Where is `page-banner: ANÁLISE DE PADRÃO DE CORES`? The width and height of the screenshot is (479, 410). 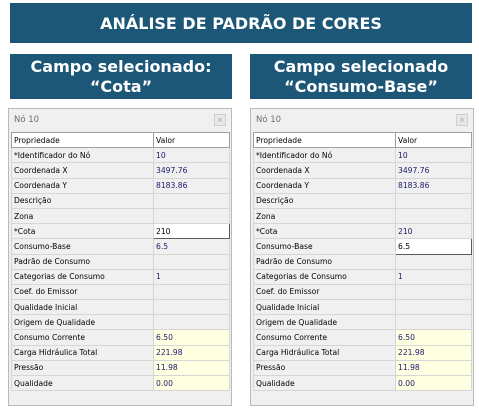
page-banner: ANÁLISE DE PADRÃO DE CORES is located at coordinates (241, 23).